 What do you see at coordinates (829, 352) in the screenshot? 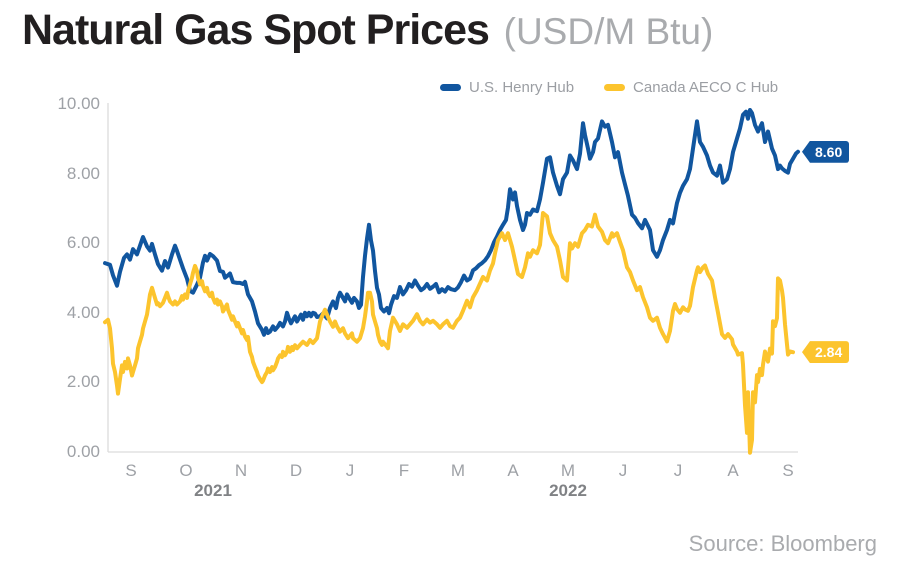
I see `aeco-end-value: 2.84` at bounding box center [829, 352].